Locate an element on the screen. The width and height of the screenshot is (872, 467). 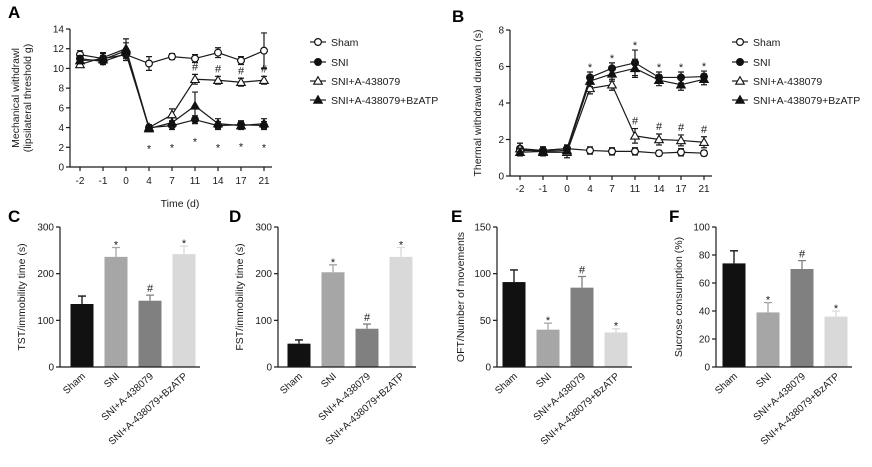
legend-label: SNI+A-438079 is located at coordinates (365, 82).